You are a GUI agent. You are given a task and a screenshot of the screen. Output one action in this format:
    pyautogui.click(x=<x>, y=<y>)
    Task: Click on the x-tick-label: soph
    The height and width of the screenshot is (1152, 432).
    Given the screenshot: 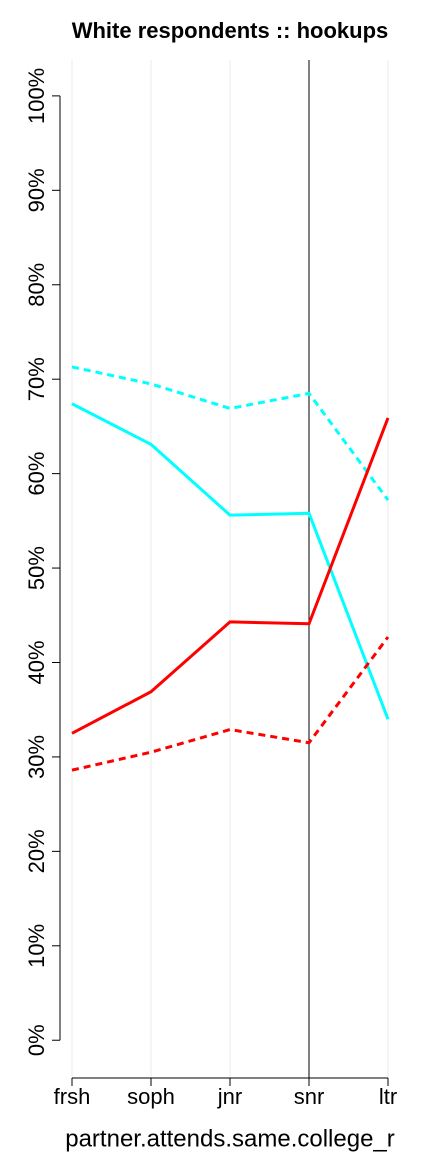 What is the action you would take?
    pyautogui.click(x=151, y=1096)
    